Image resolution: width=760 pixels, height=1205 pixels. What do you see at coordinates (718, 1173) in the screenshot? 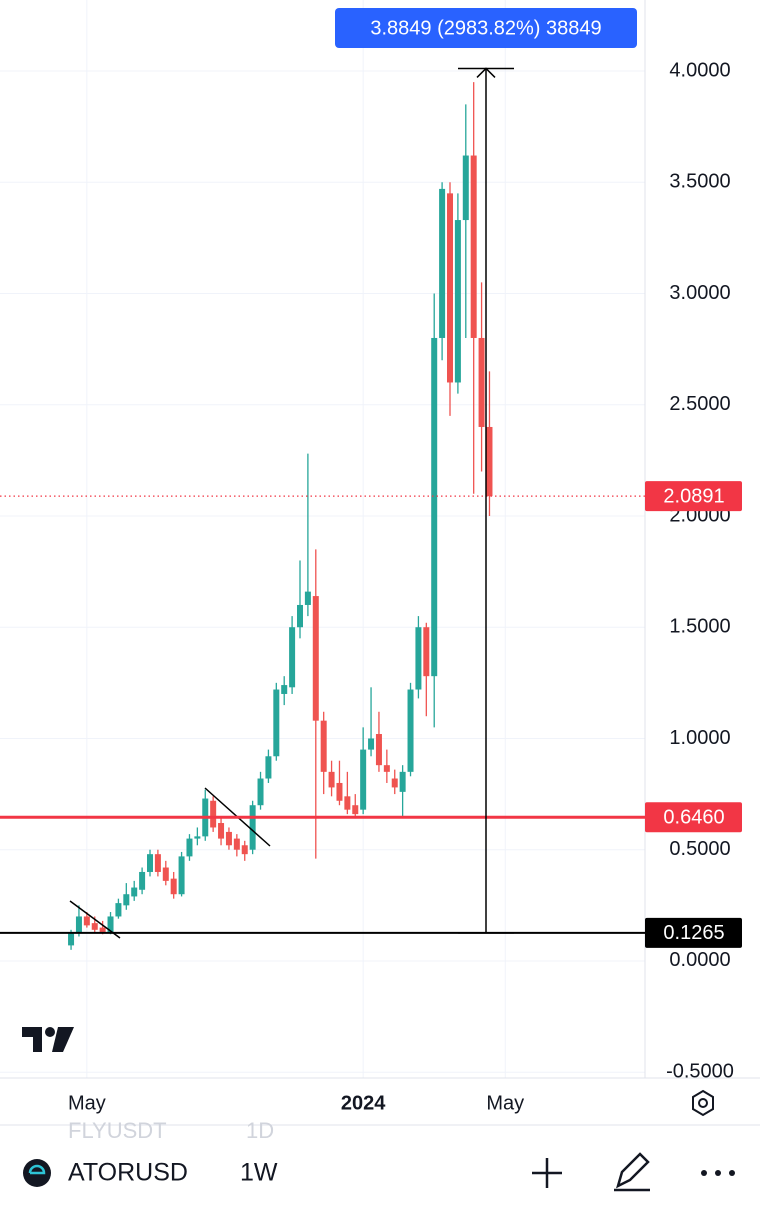
I see `more-button` at bounding box center [718, 1173].